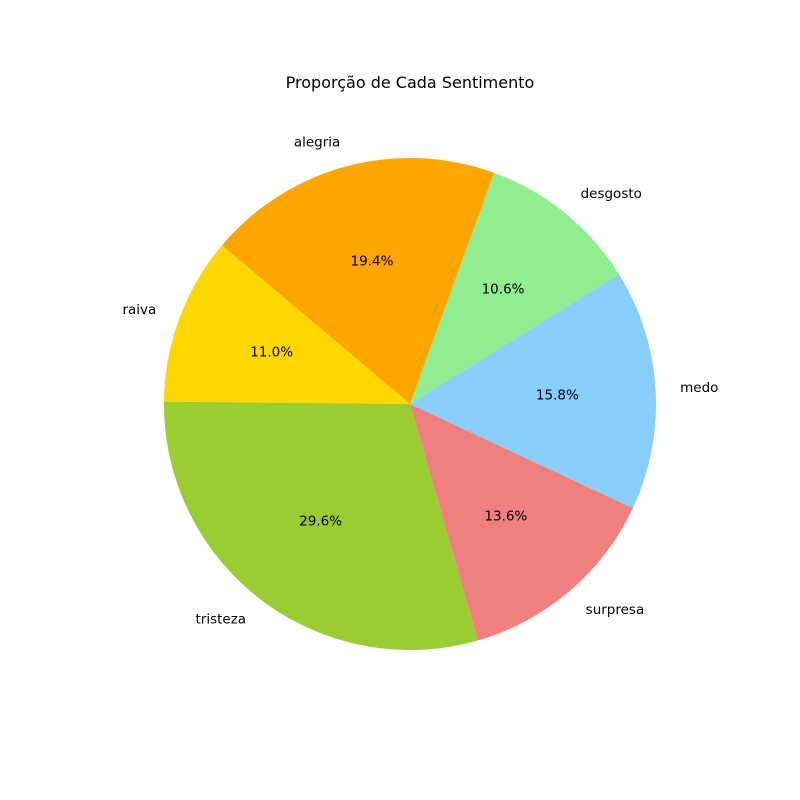  What do you see at coordinates (410, 82) in the screenshot?
I see `chart-title: Proporção de Cada Sentimento` at bounding box center [410, 82].